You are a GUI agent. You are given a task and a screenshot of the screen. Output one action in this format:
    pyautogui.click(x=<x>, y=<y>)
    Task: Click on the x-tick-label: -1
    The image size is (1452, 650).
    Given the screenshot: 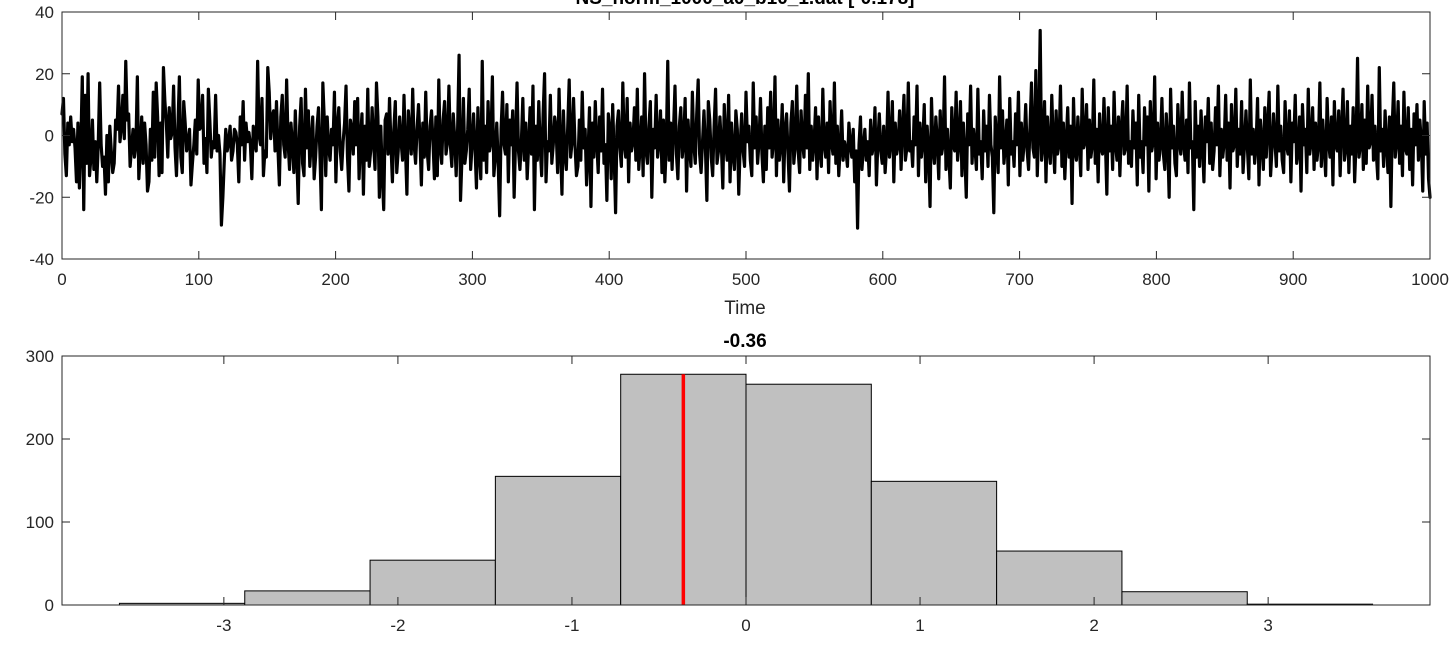 What is the action you would take?
    pyautogui.click(x=571, y=625)
    